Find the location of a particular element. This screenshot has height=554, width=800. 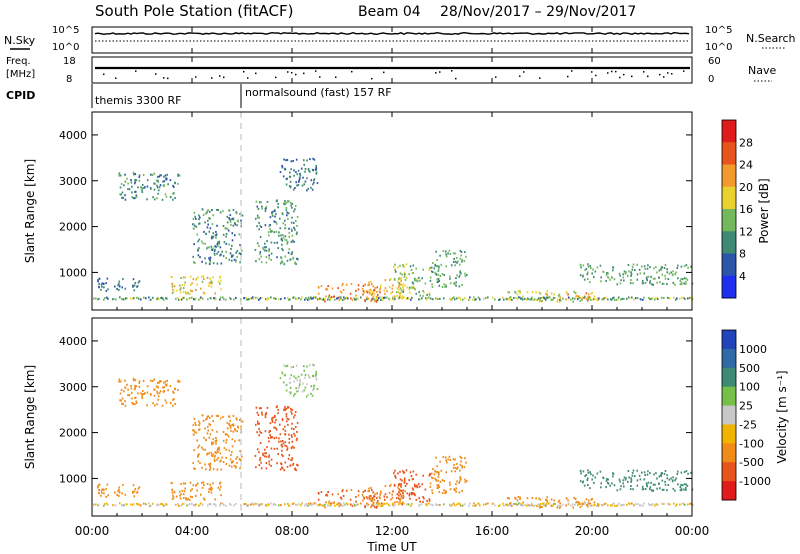

y-tick-label: 2000 is located at coordinates (73, 227).